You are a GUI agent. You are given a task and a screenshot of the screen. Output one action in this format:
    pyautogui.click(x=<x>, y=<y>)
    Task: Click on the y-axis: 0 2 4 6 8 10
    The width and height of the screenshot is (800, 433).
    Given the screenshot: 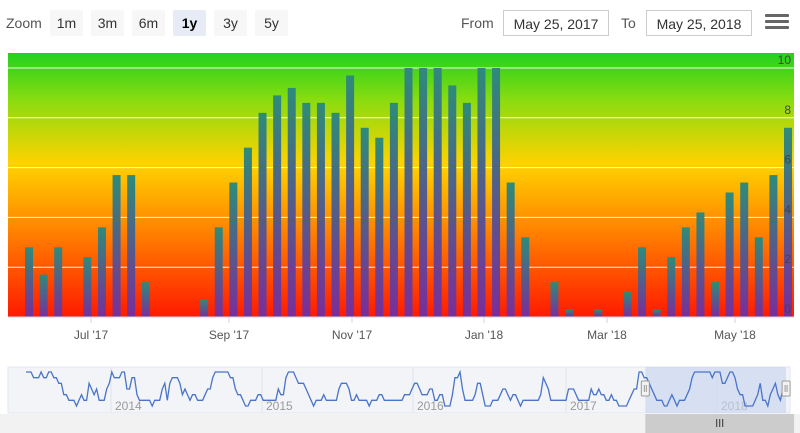 What is the action you would take?
    pyautogui.click(x=785, y=184)
    